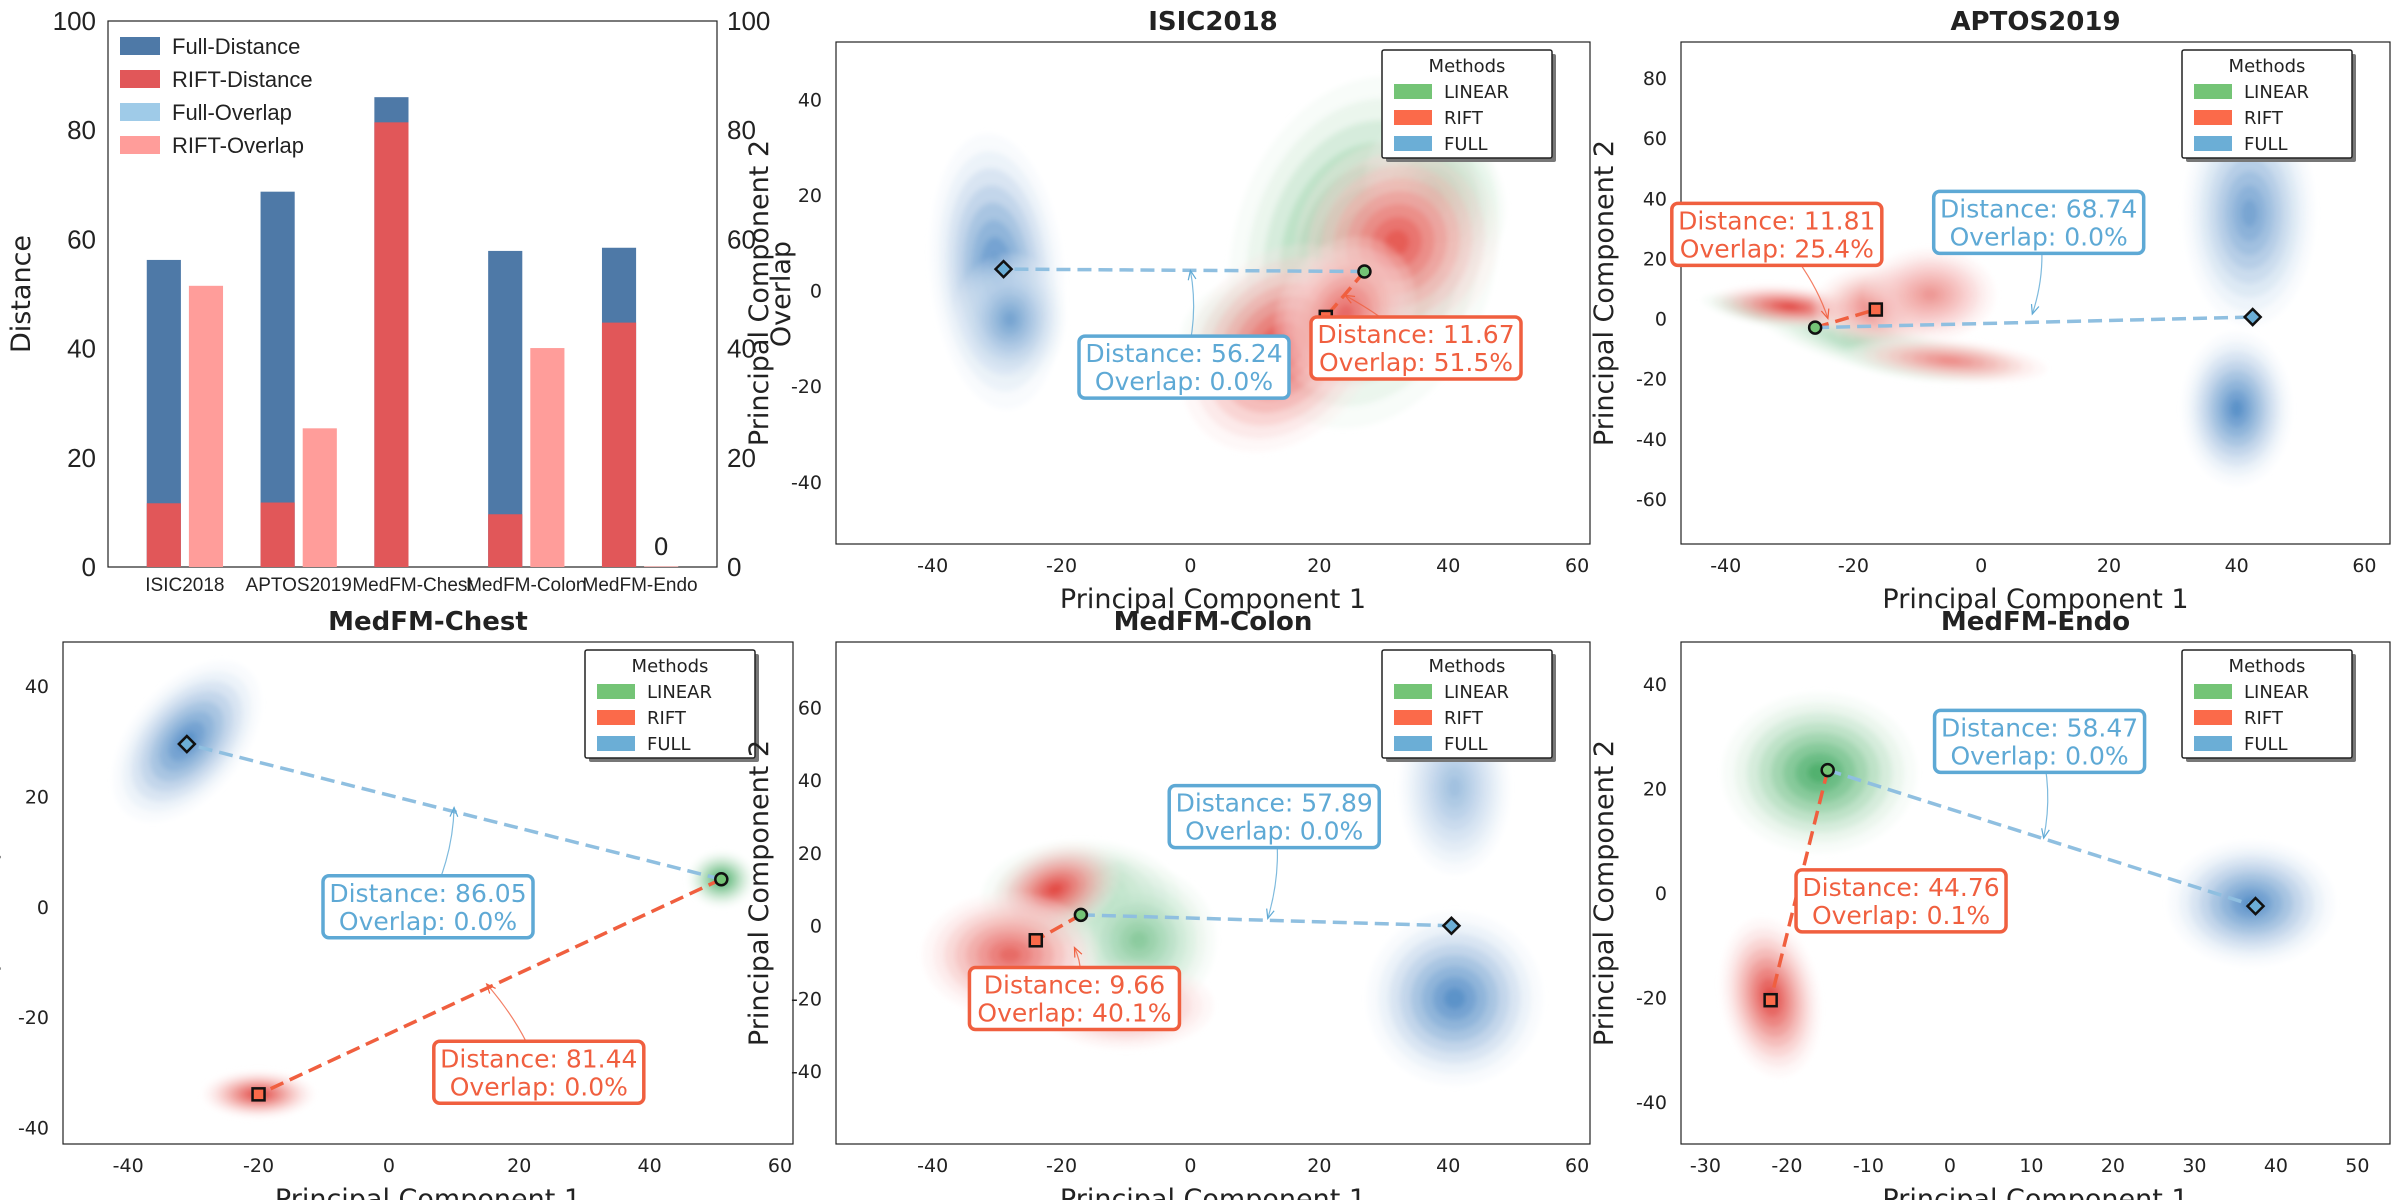 Image resolution: width=2400 pixels, height=1200 pixels. Describe the element at coordinates (1415, 334) in the screenshot. I see `annotation-distance: Distance: 11.67` at that location.